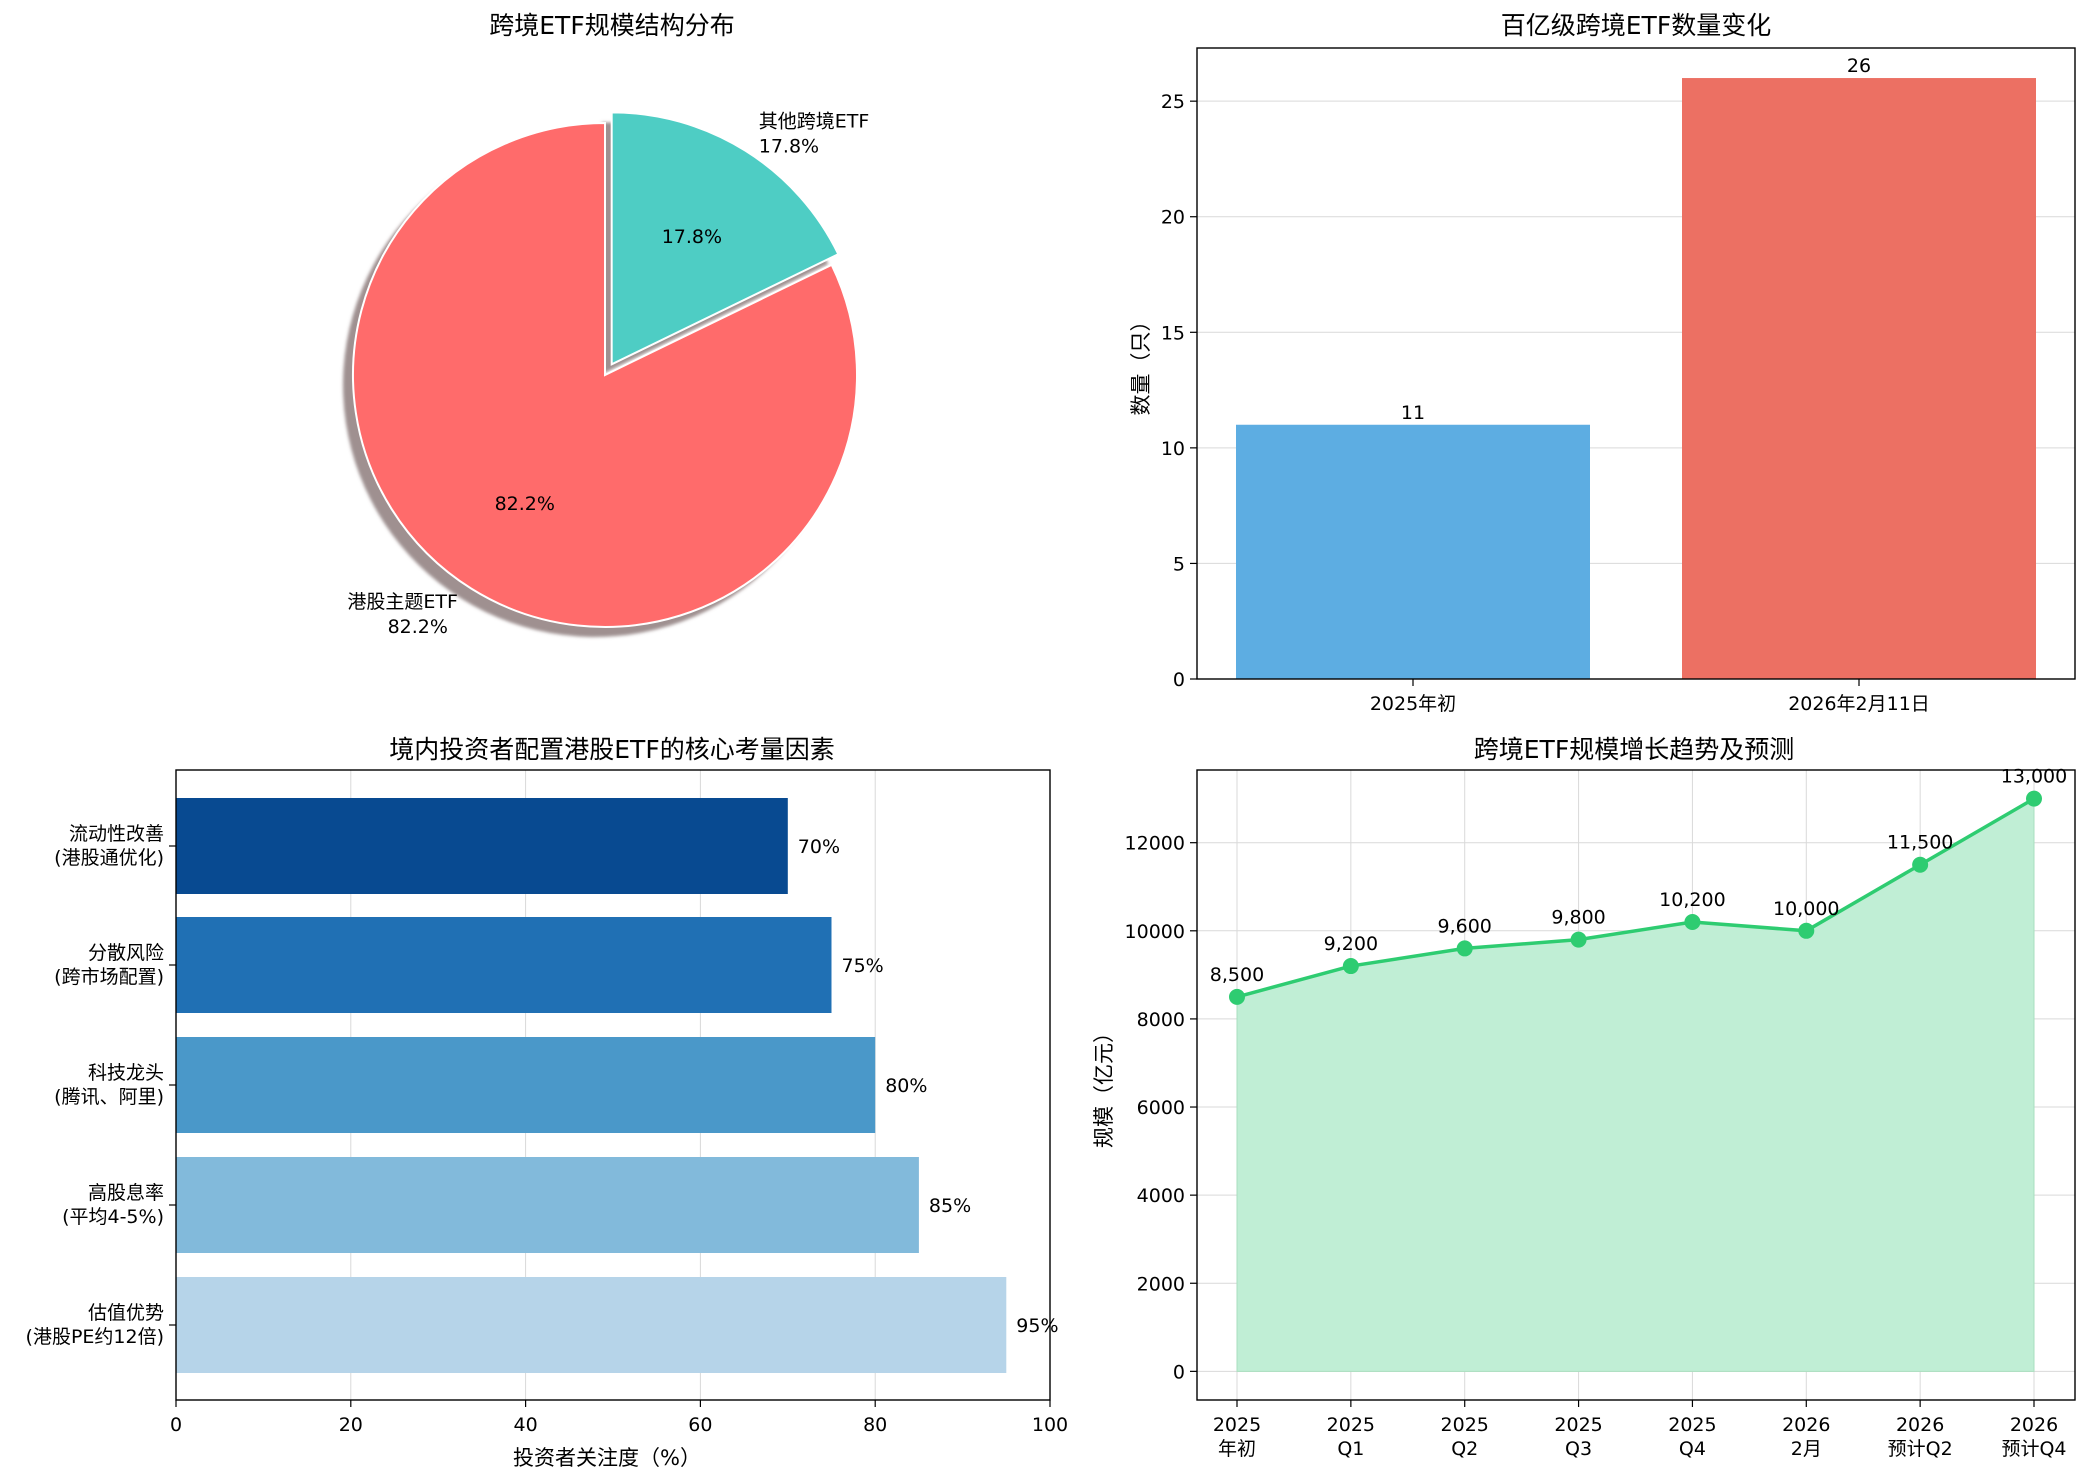  Describe the element at coordinates (2034, 777) in the screenshot. I see `line-value-label: 13,000` at that location.